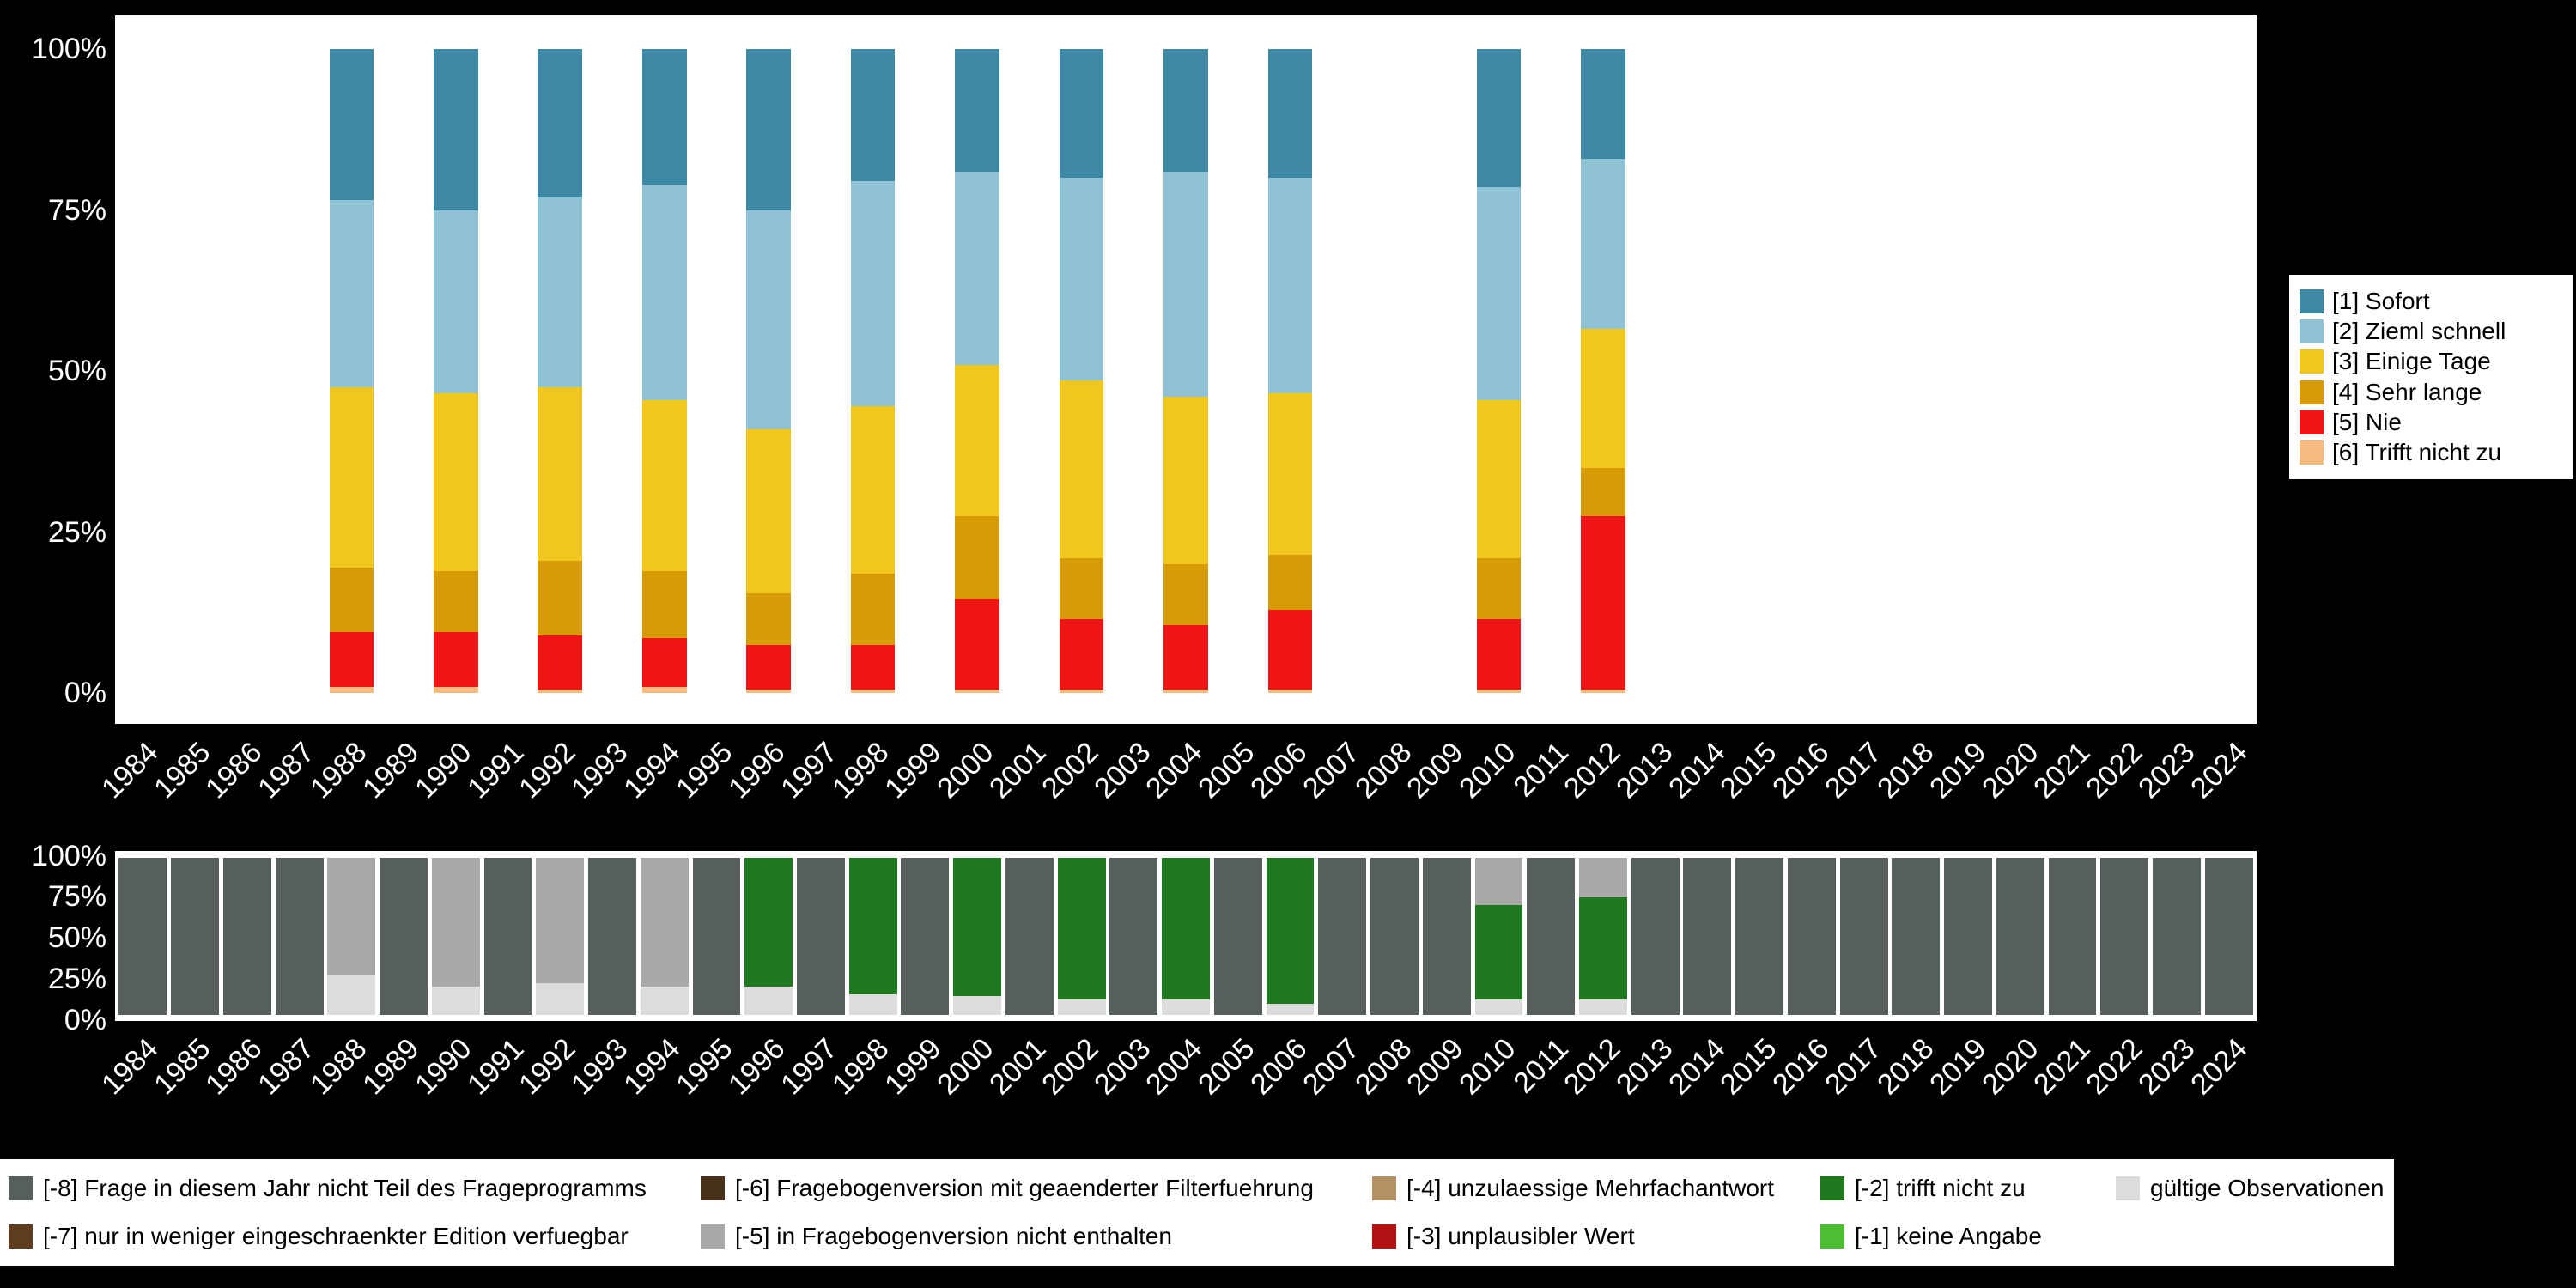 The width and height of the screenshot is (2576, 1288). Describe the element at coordinates (69, 856) in the screenshot. I see `y-tick-label: 100%` at that location.